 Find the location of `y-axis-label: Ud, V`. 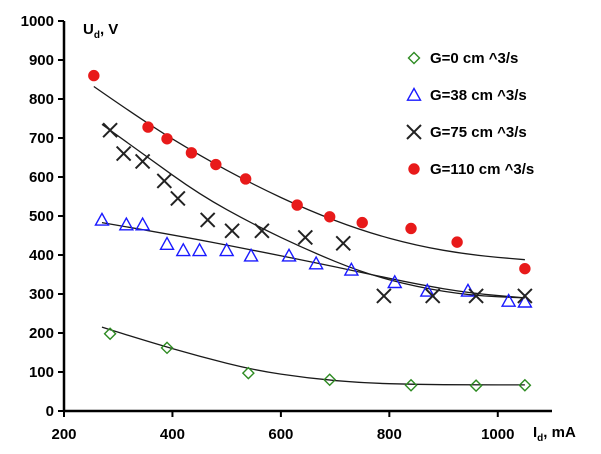

y-axis-label: Ud, V is located at coordinates (100, 31).